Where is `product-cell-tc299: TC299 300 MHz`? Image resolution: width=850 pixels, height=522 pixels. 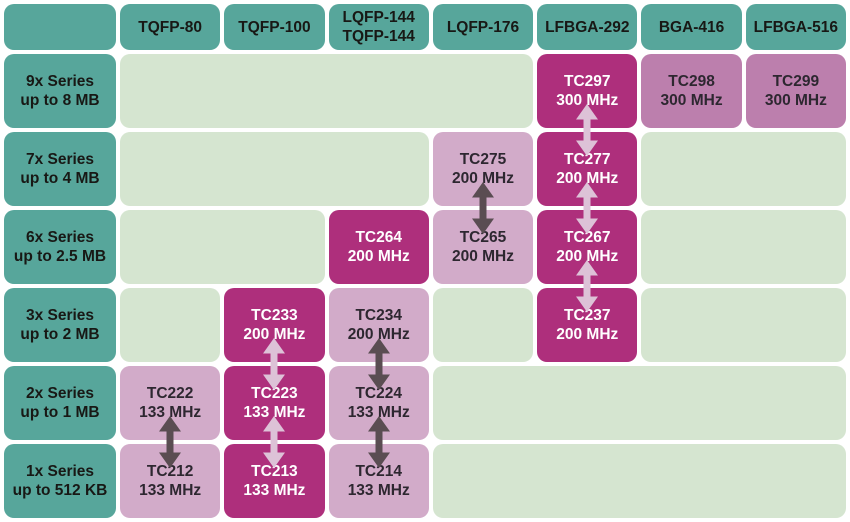 product-cell-tc299: TC299 300 MHz is located at coordinates (795, 91).